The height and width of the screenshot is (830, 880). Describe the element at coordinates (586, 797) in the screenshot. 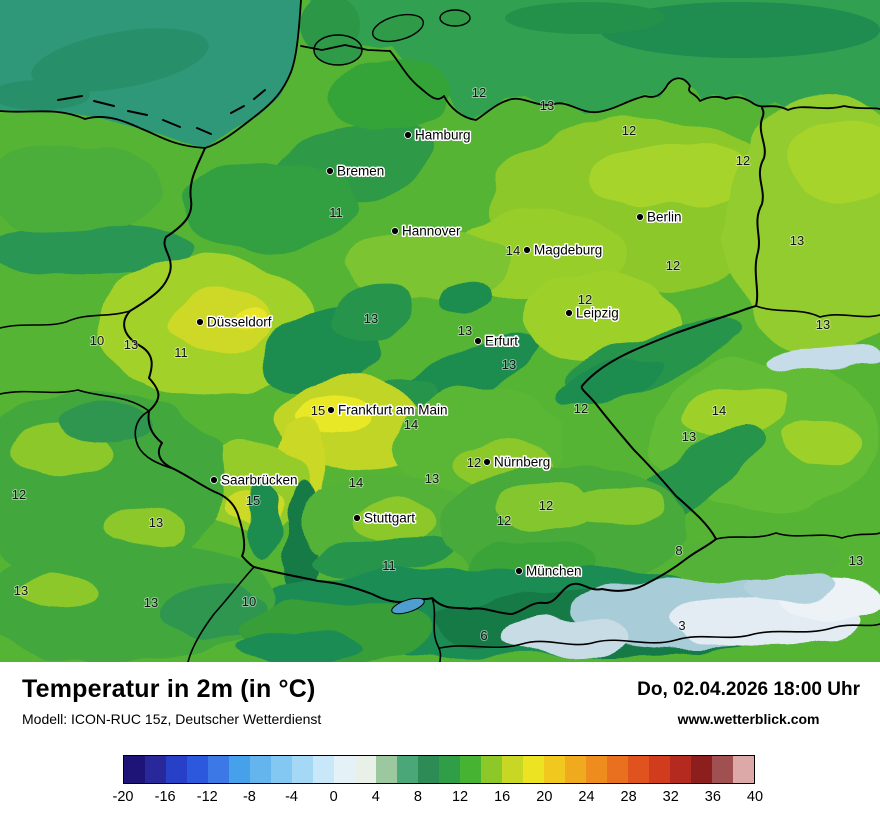

I see `legend-tick: 24` at that location.